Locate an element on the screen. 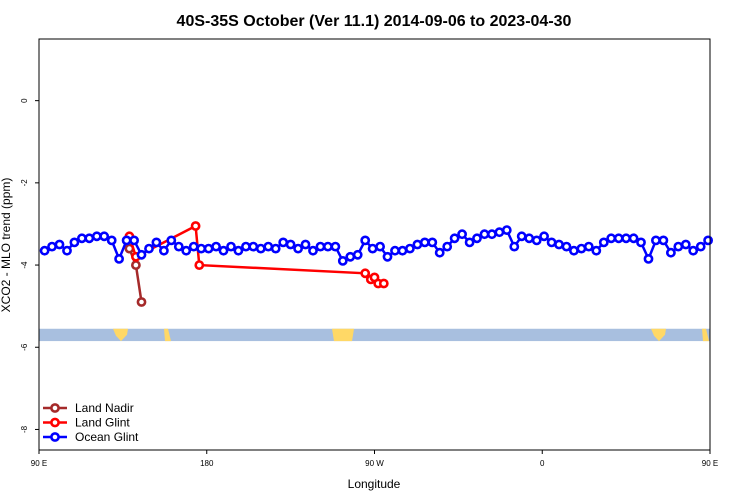 Image resolution: width=750 pixels, height=500 pixels. y-tick-label: -2 is located at coordinates (24, 183).